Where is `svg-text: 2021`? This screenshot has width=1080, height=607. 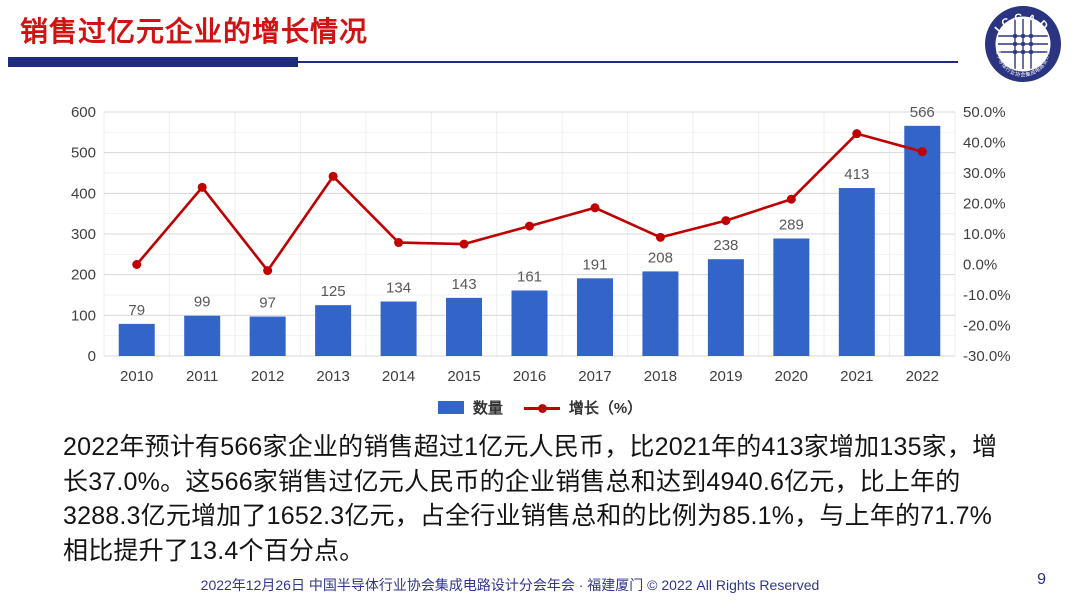 svg-text: 2021 is located at coordinates (856, 376).